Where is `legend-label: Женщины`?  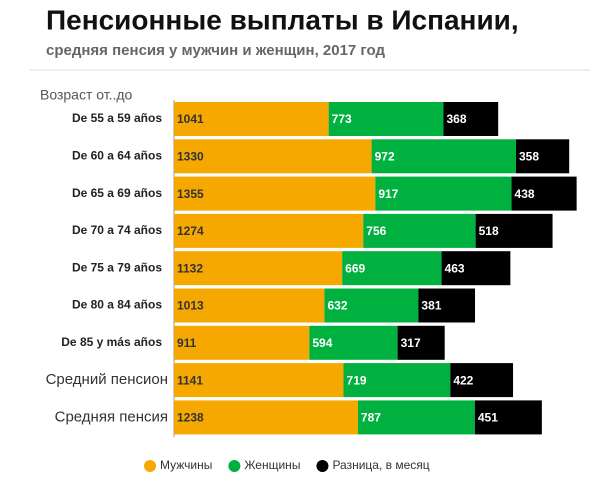 legend-label: Женщины is located at coordinates (272, 465).